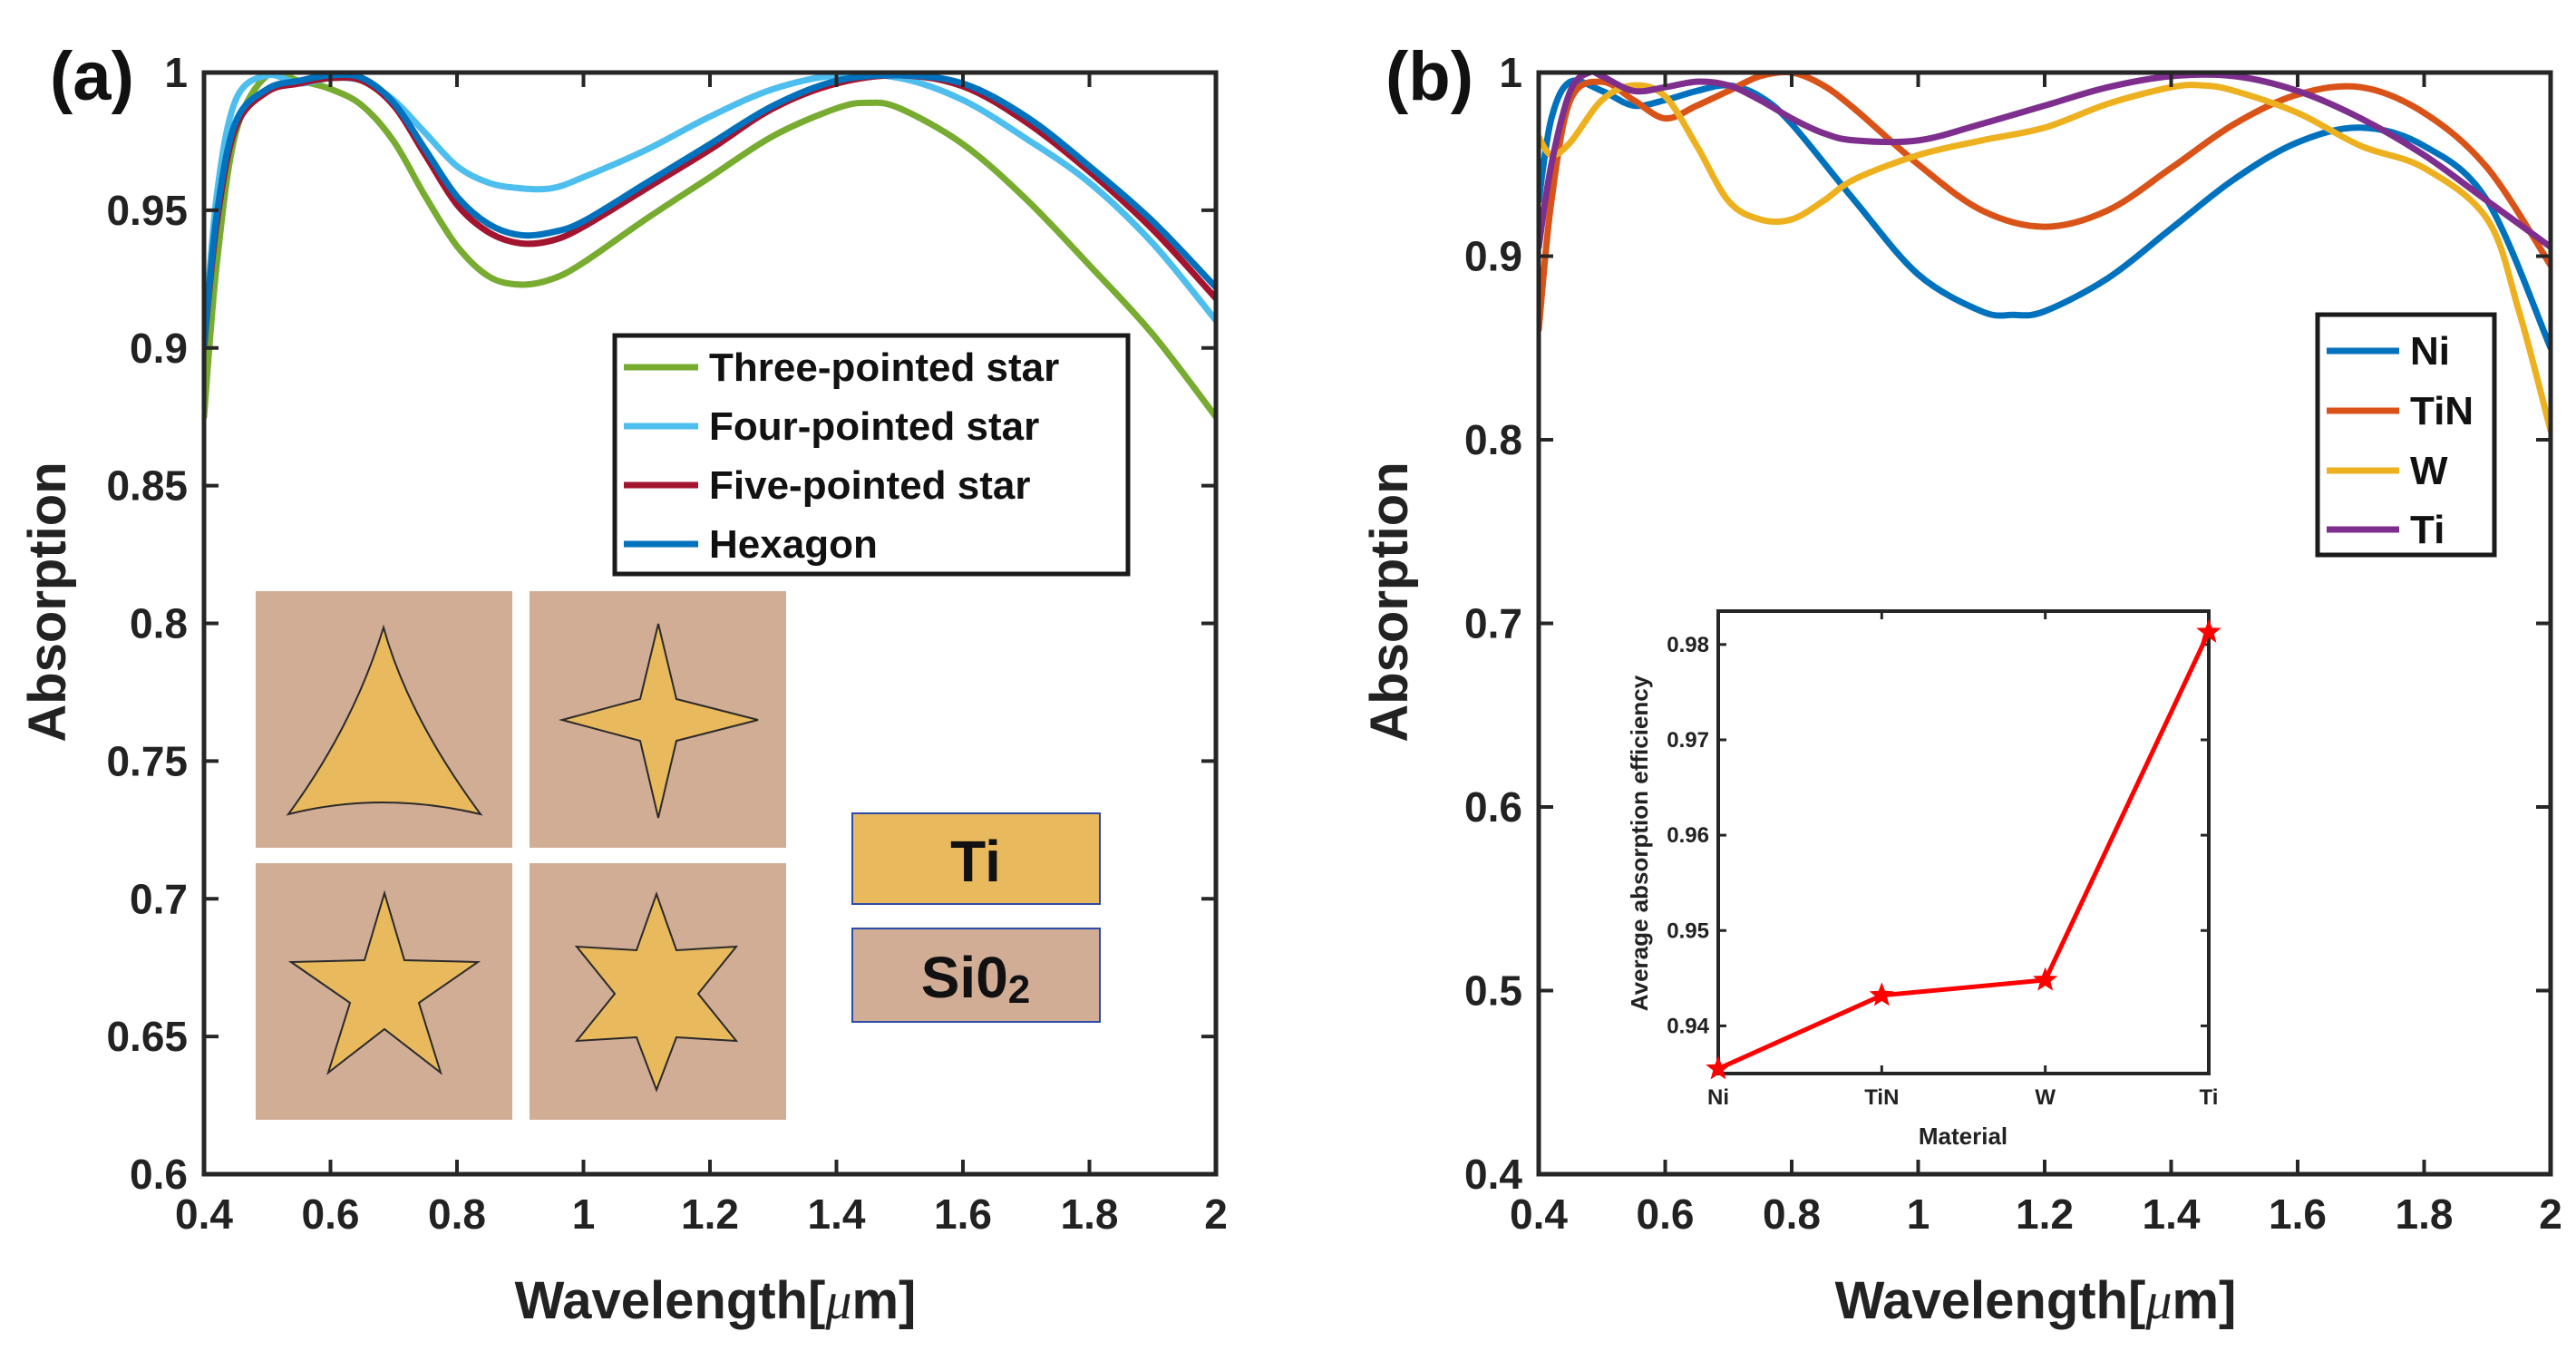  I want to click on inset-ytick-label: 0.98, so click(1688, 645).